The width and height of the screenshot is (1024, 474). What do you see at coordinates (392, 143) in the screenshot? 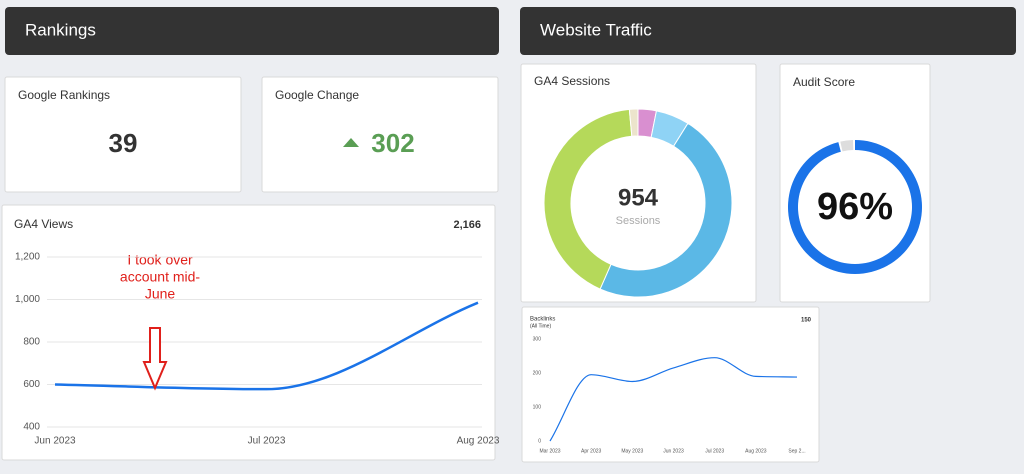
I see `card-value: 302` at bounding box center [392, 143].